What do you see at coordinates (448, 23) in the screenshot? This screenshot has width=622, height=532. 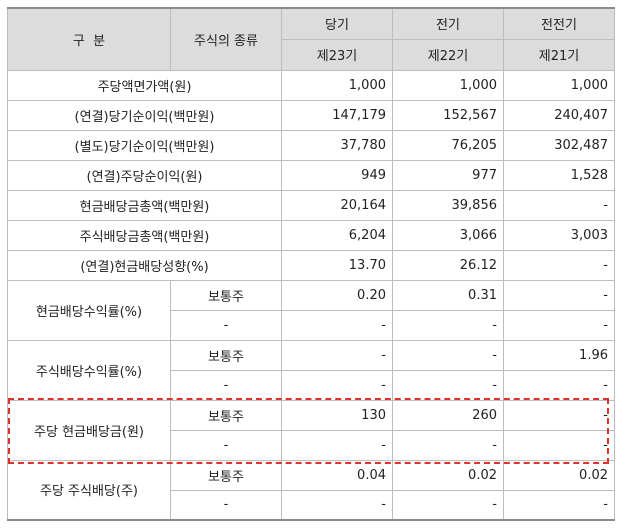 I see `header-period-prior: 전기` at bounding box center [448, 23].